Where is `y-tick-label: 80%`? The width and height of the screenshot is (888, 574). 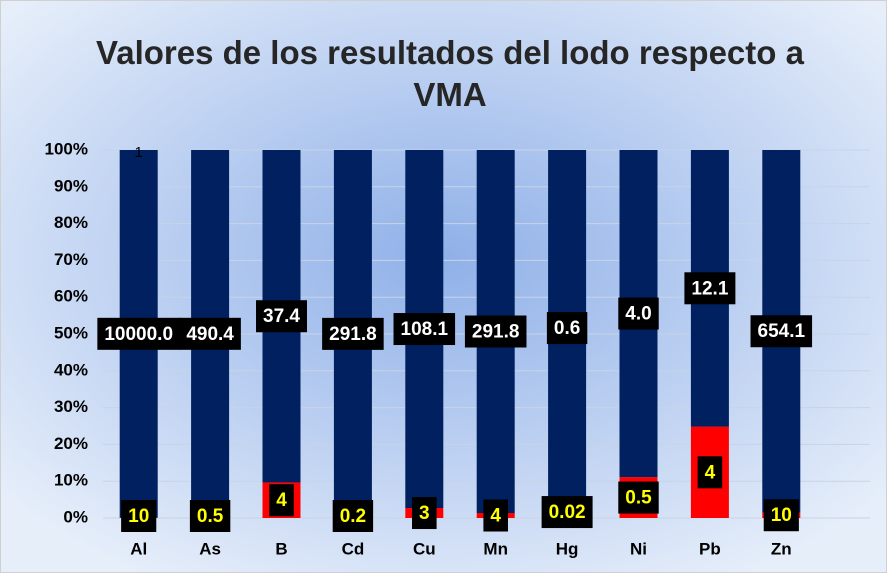 y-tick-label: 80% is located at coordinates (71, 222).